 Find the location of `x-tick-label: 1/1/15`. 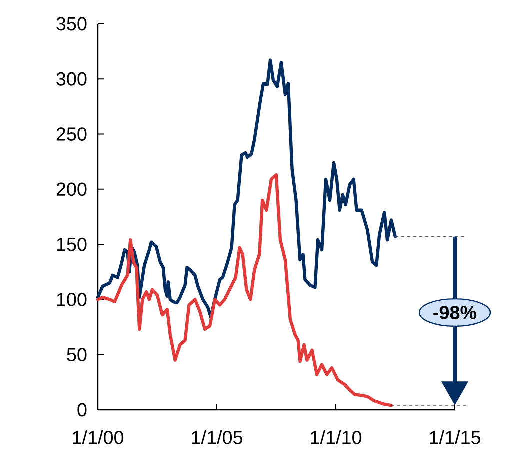

x-tick-label: 1/1/15 is located at coordinates (455, 437).